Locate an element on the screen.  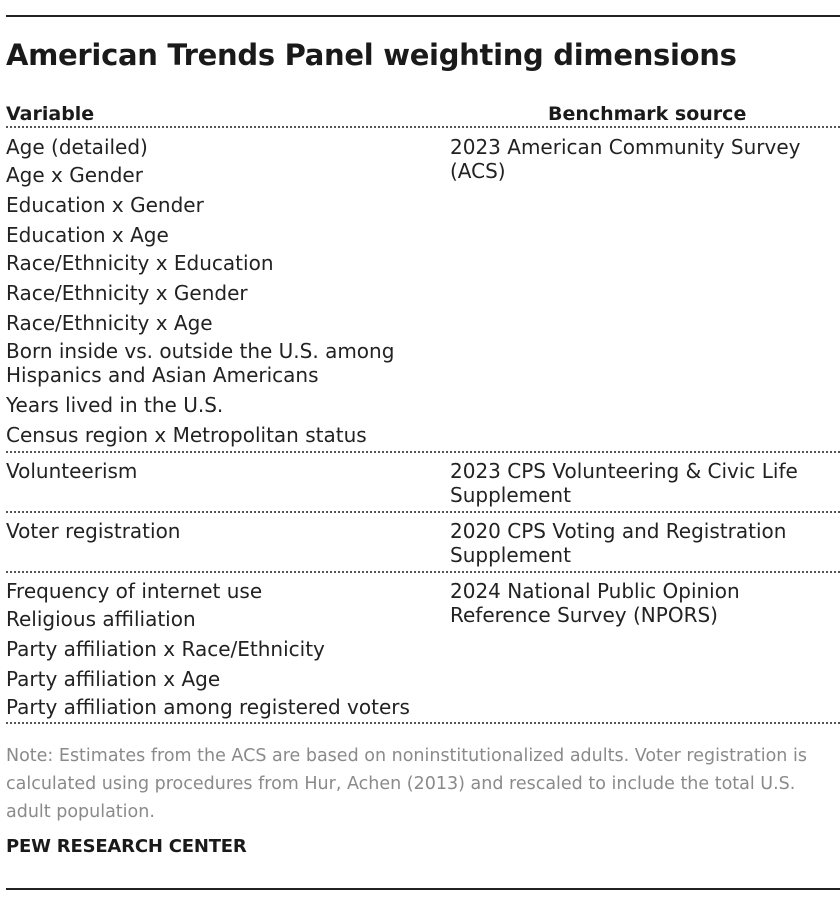
variable-cell: Frequency of internet use is located at coordinates (134, 591).